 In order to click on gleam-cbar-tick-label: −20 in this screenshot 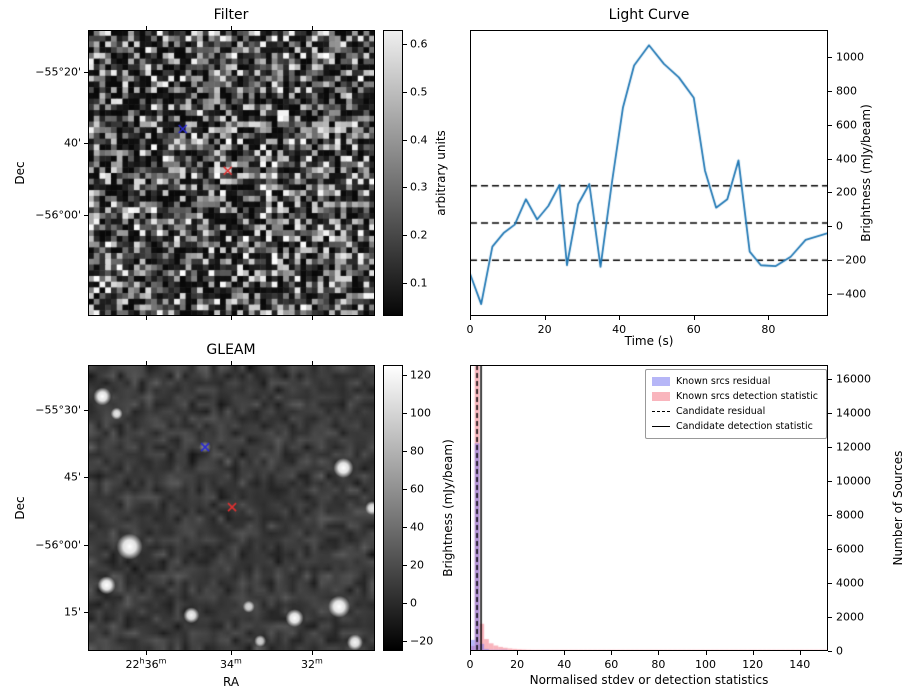, I will do `click(422, 641)`.